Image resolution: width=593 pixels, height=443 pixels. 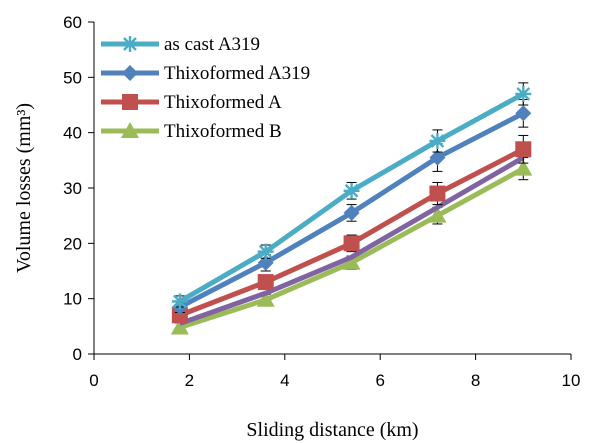 I want to click on x-tick-label: 2, so click(x=189, y=380).